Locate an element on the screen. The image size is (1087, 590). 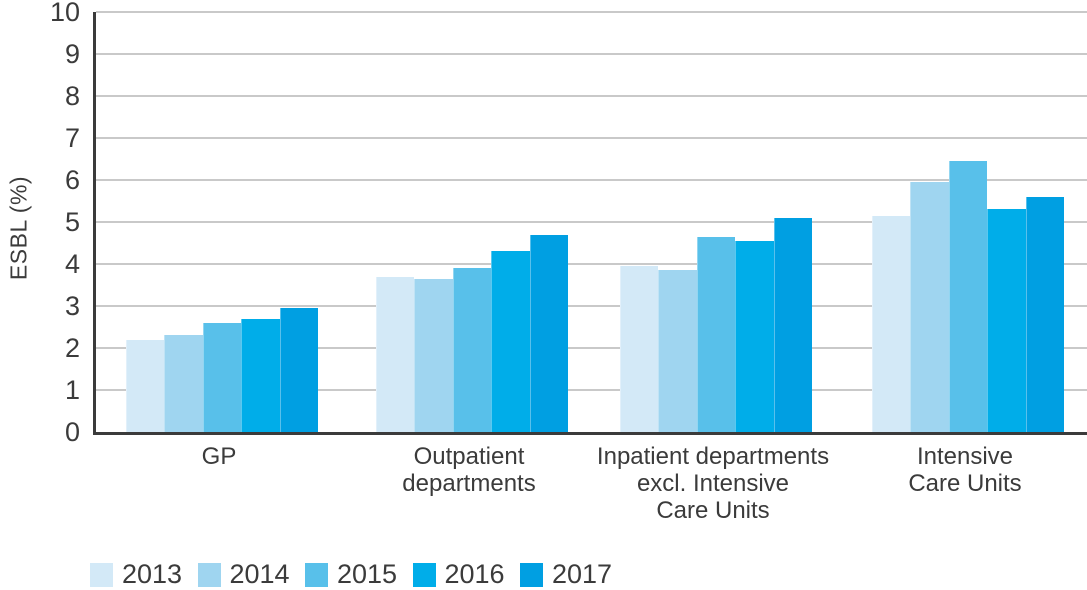
legend-swatch-2014 is located at coordinates (209, 574).